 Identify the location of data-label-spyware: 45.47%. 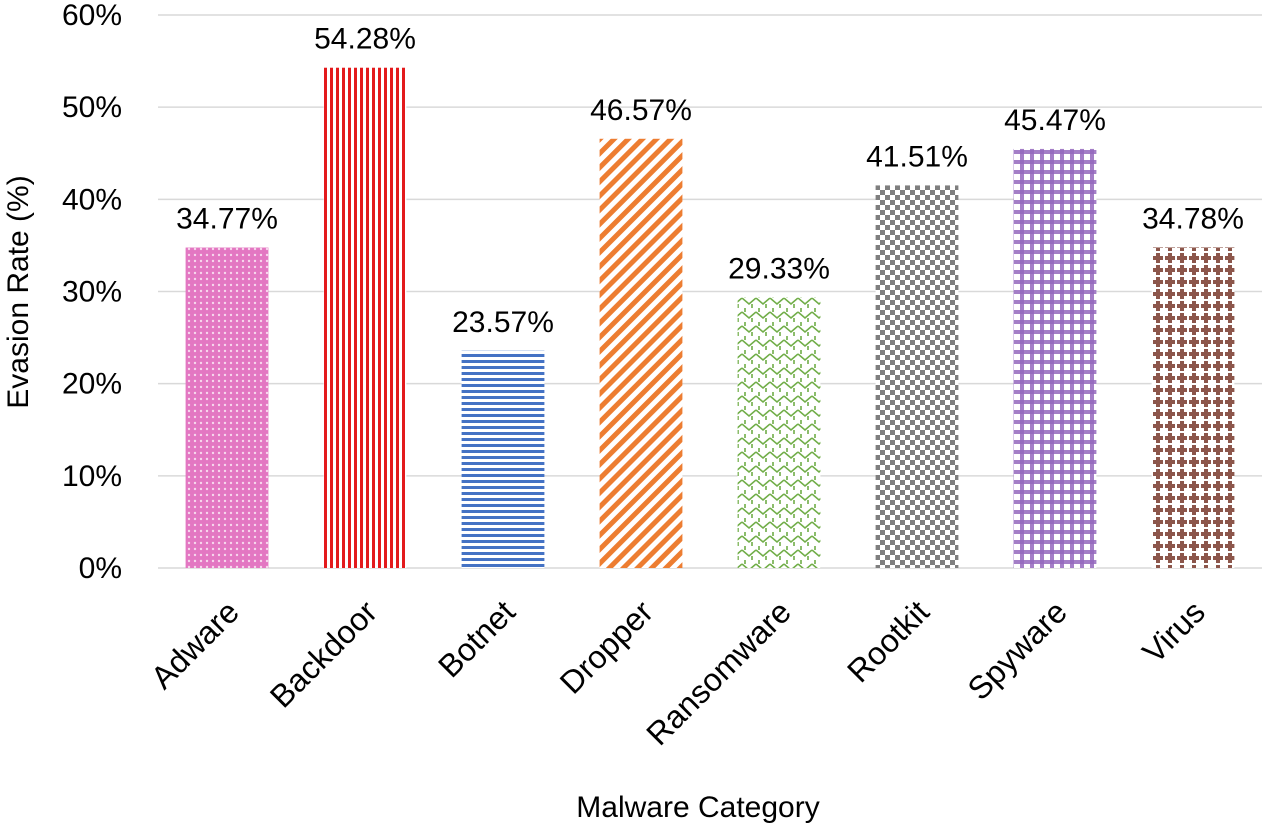
(1055, 120).